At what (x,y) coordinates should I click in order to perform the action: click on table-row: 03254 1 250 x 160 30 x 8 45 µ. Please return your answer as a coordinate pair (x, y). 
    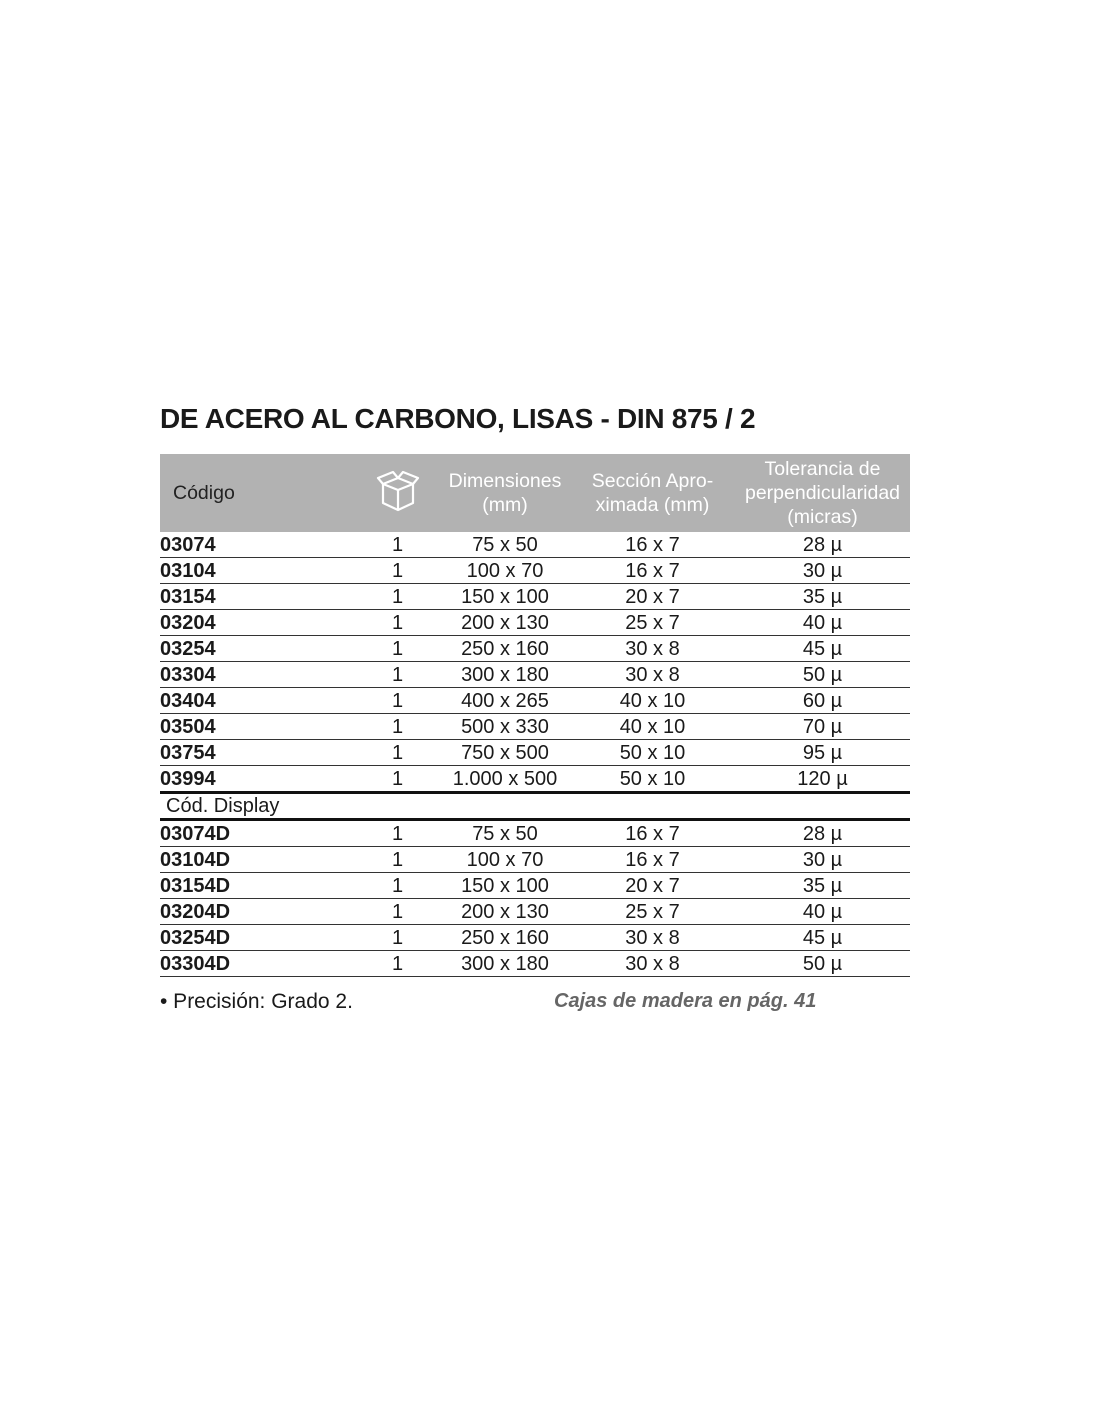
    Looking at the image, I should click on (535, 649).